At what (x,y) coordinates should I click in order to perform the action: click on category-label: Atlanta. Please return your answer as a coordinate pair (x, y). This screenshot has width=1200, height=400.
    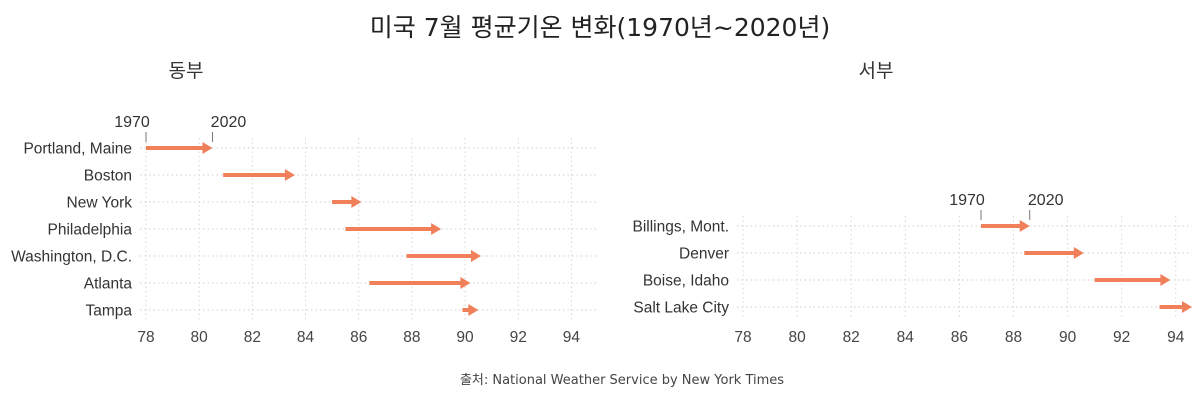
    Looking at the image, I should click on (108, 284).